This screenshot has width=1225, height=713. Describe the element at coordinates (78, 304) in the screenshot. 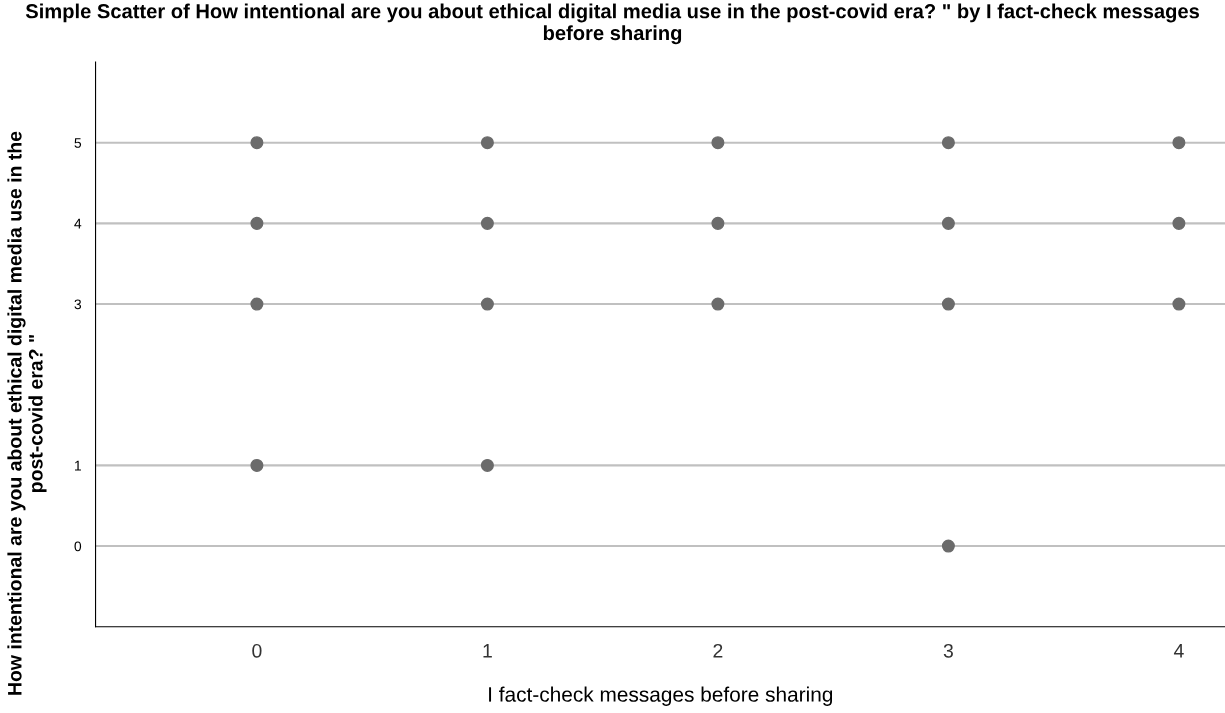

I see `y-tick-label: 3` at that location.